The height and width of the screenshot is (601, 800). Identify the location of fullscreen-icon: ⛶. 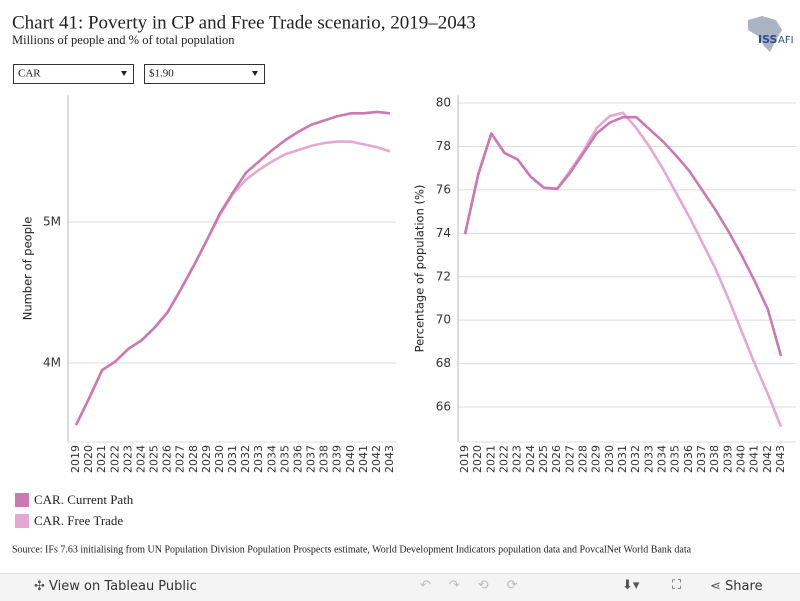
(677, 585).